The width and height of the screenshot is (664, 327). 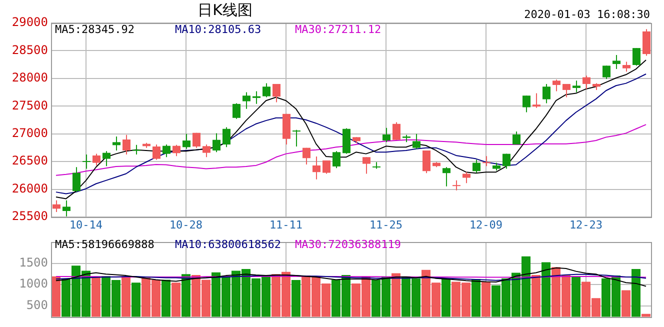 What do you see at coordinates (33, 263) in the screenshot?
I see `y-tick-label: 1500` at bounding box center [33, 263].